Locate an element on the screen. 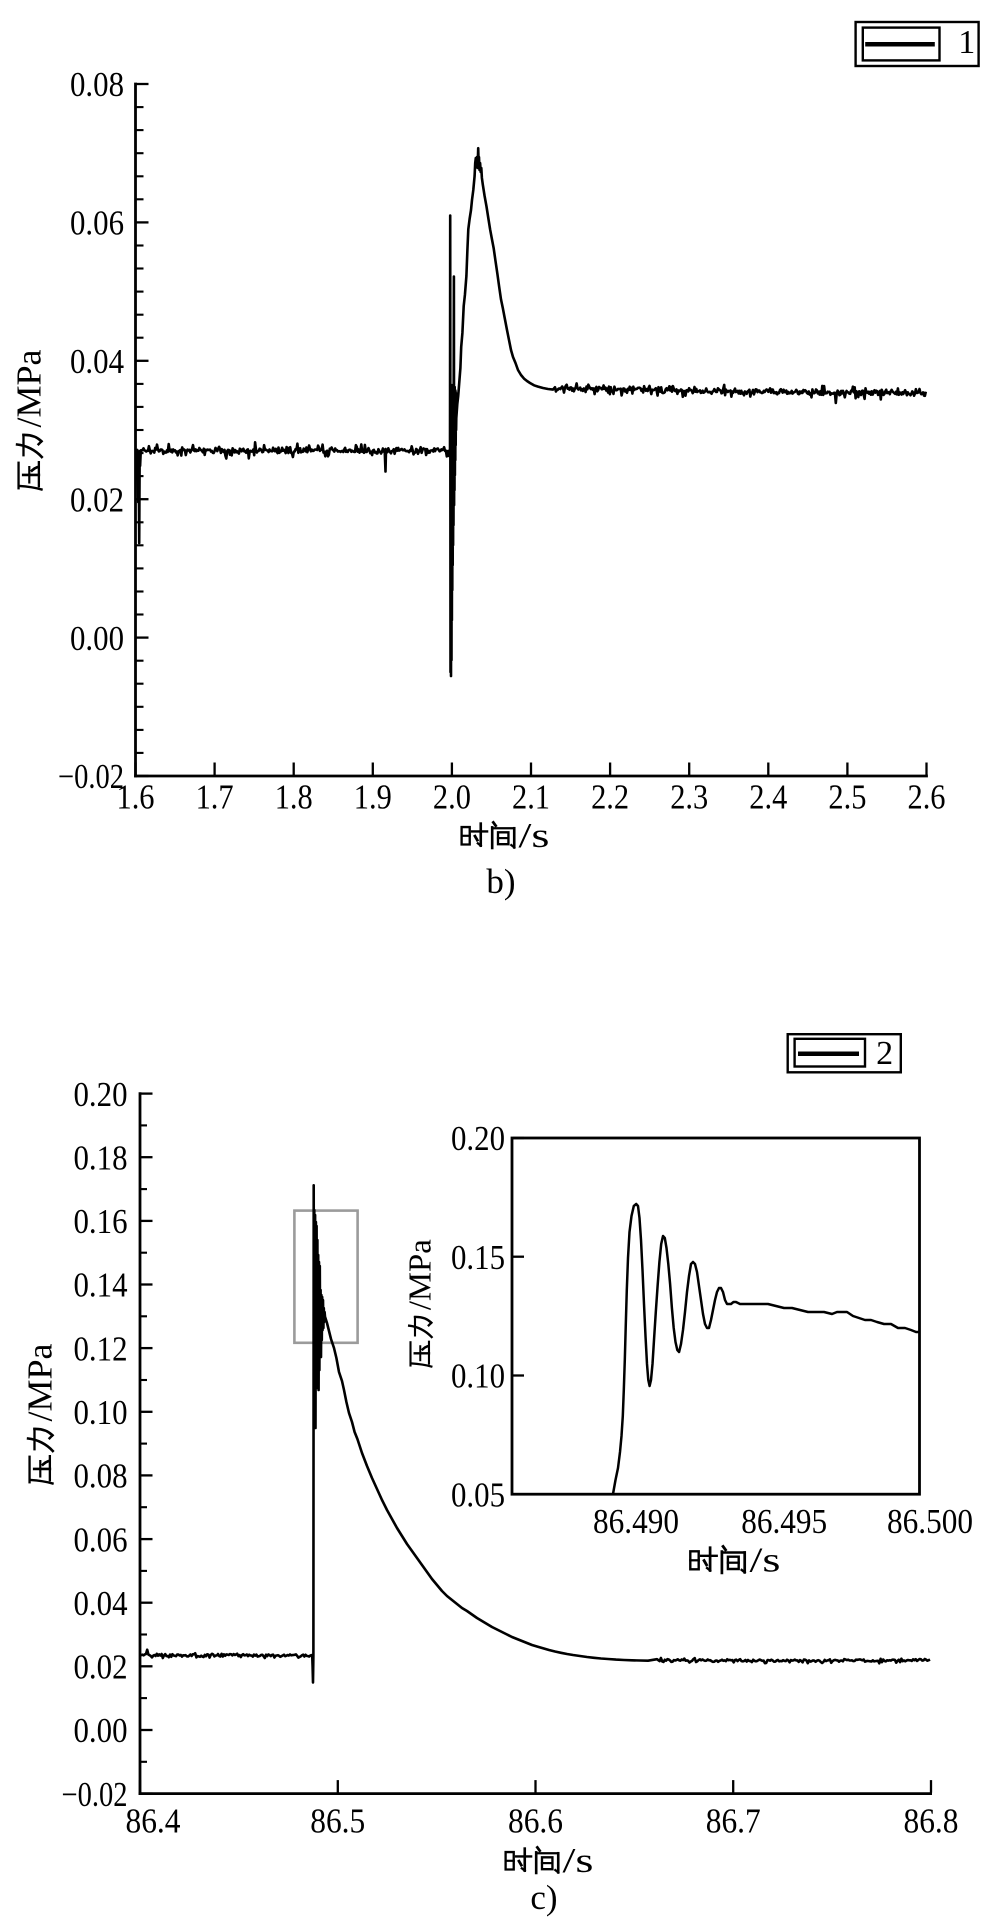 The width and height of the screenshot is (988, 1928). svg-text: 1.9 is located at coordinates (373, 797).